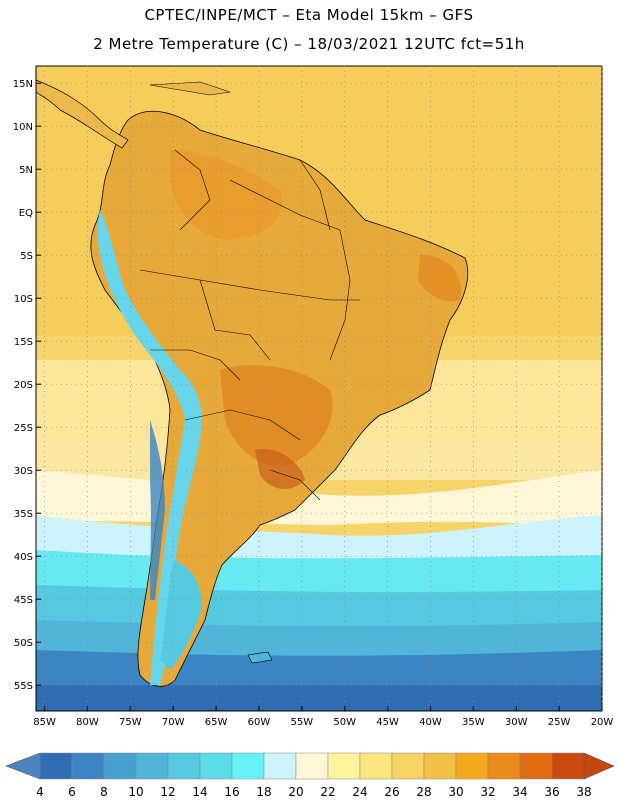  What do you see at coordinates (23, 385) in the screenshot?
I see `lat-tick-label: 20S` at bounding box center [23, 385].